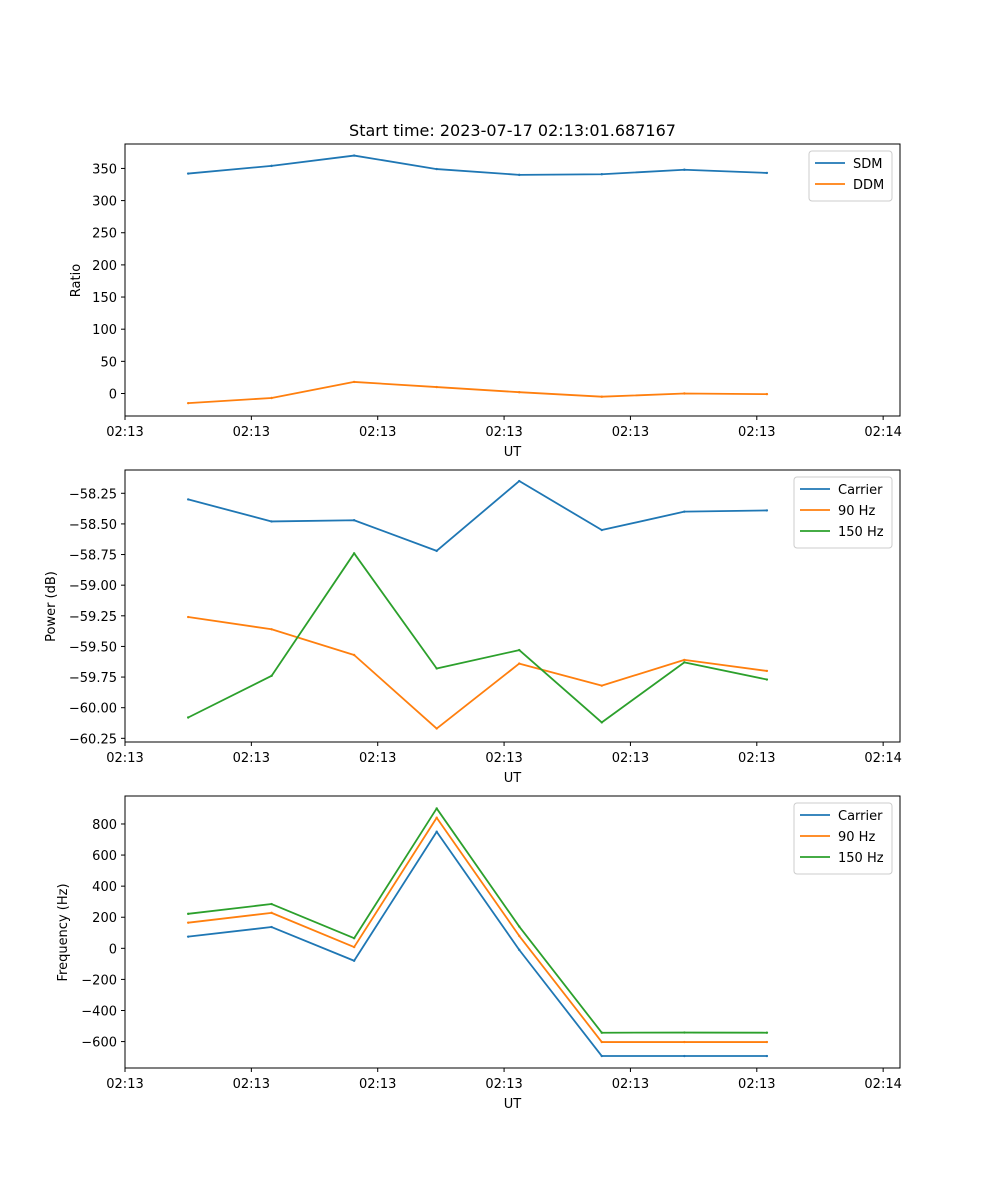  What do you see at coordinates (93, 494) in the screenshot?
I see `y-tick-label: −58.25` at bounding box center [93, 494].